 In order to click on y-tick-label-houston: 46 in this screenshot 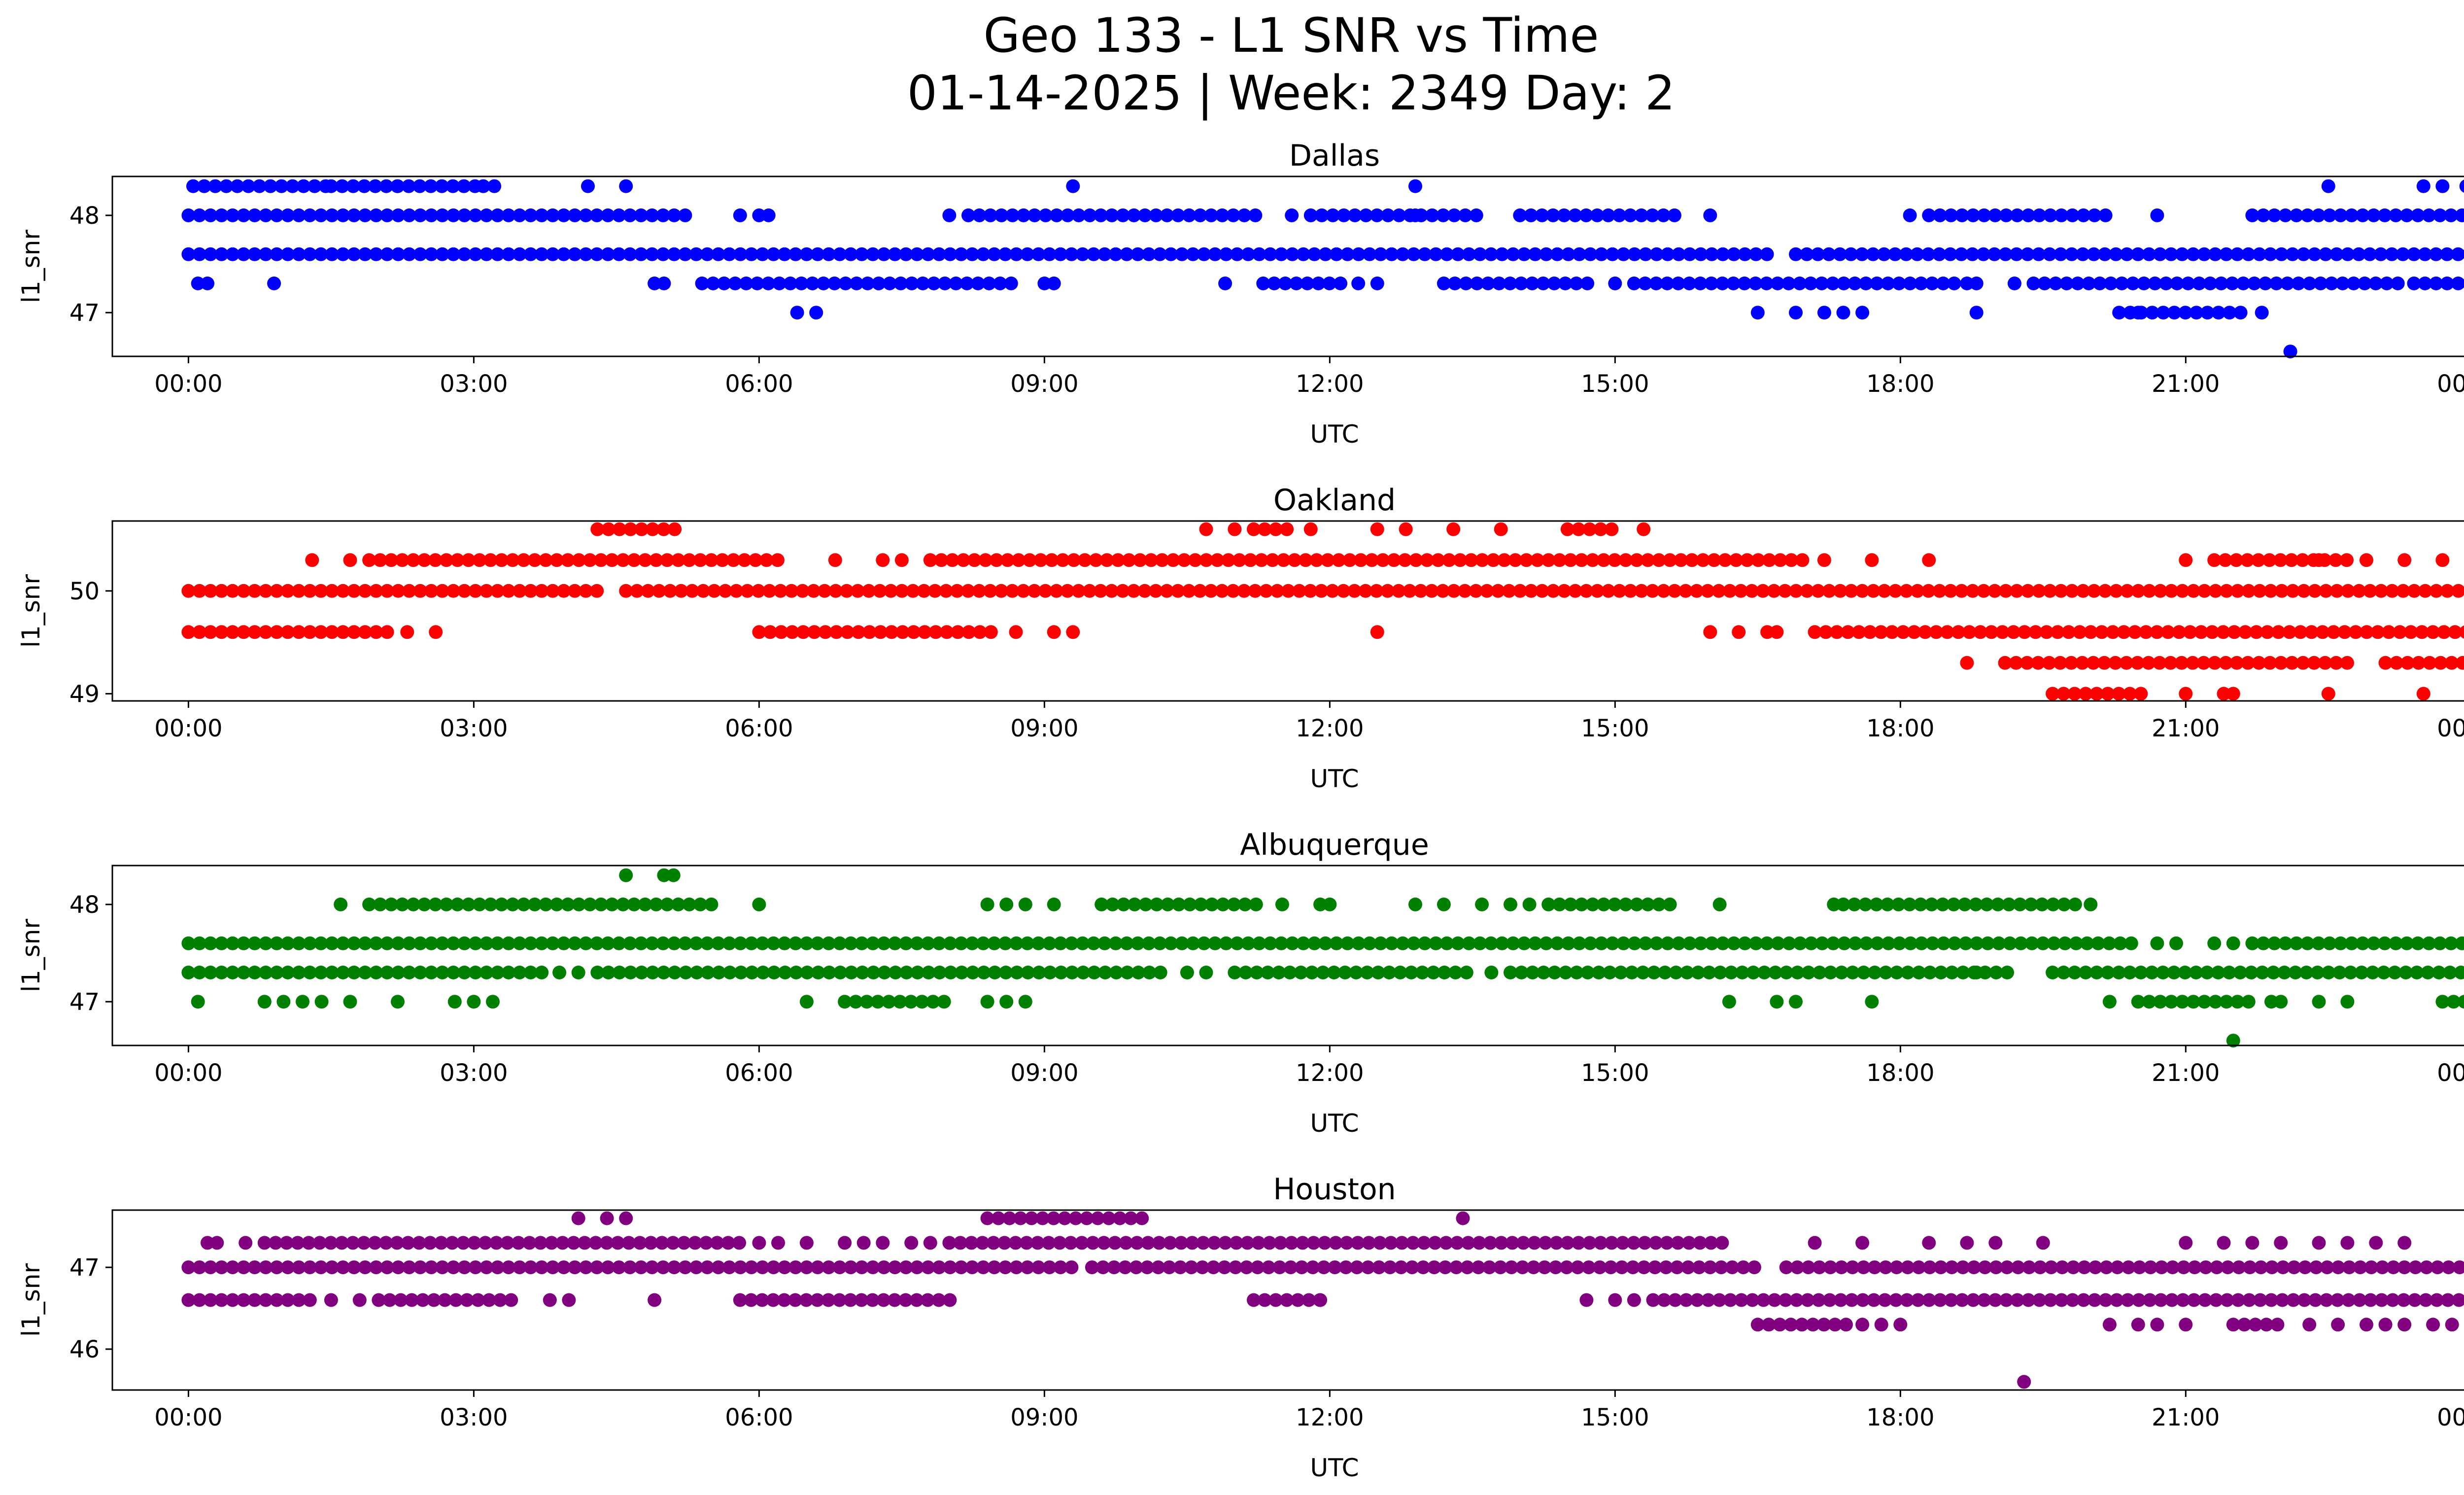, I will do `click(84, 1349)`.